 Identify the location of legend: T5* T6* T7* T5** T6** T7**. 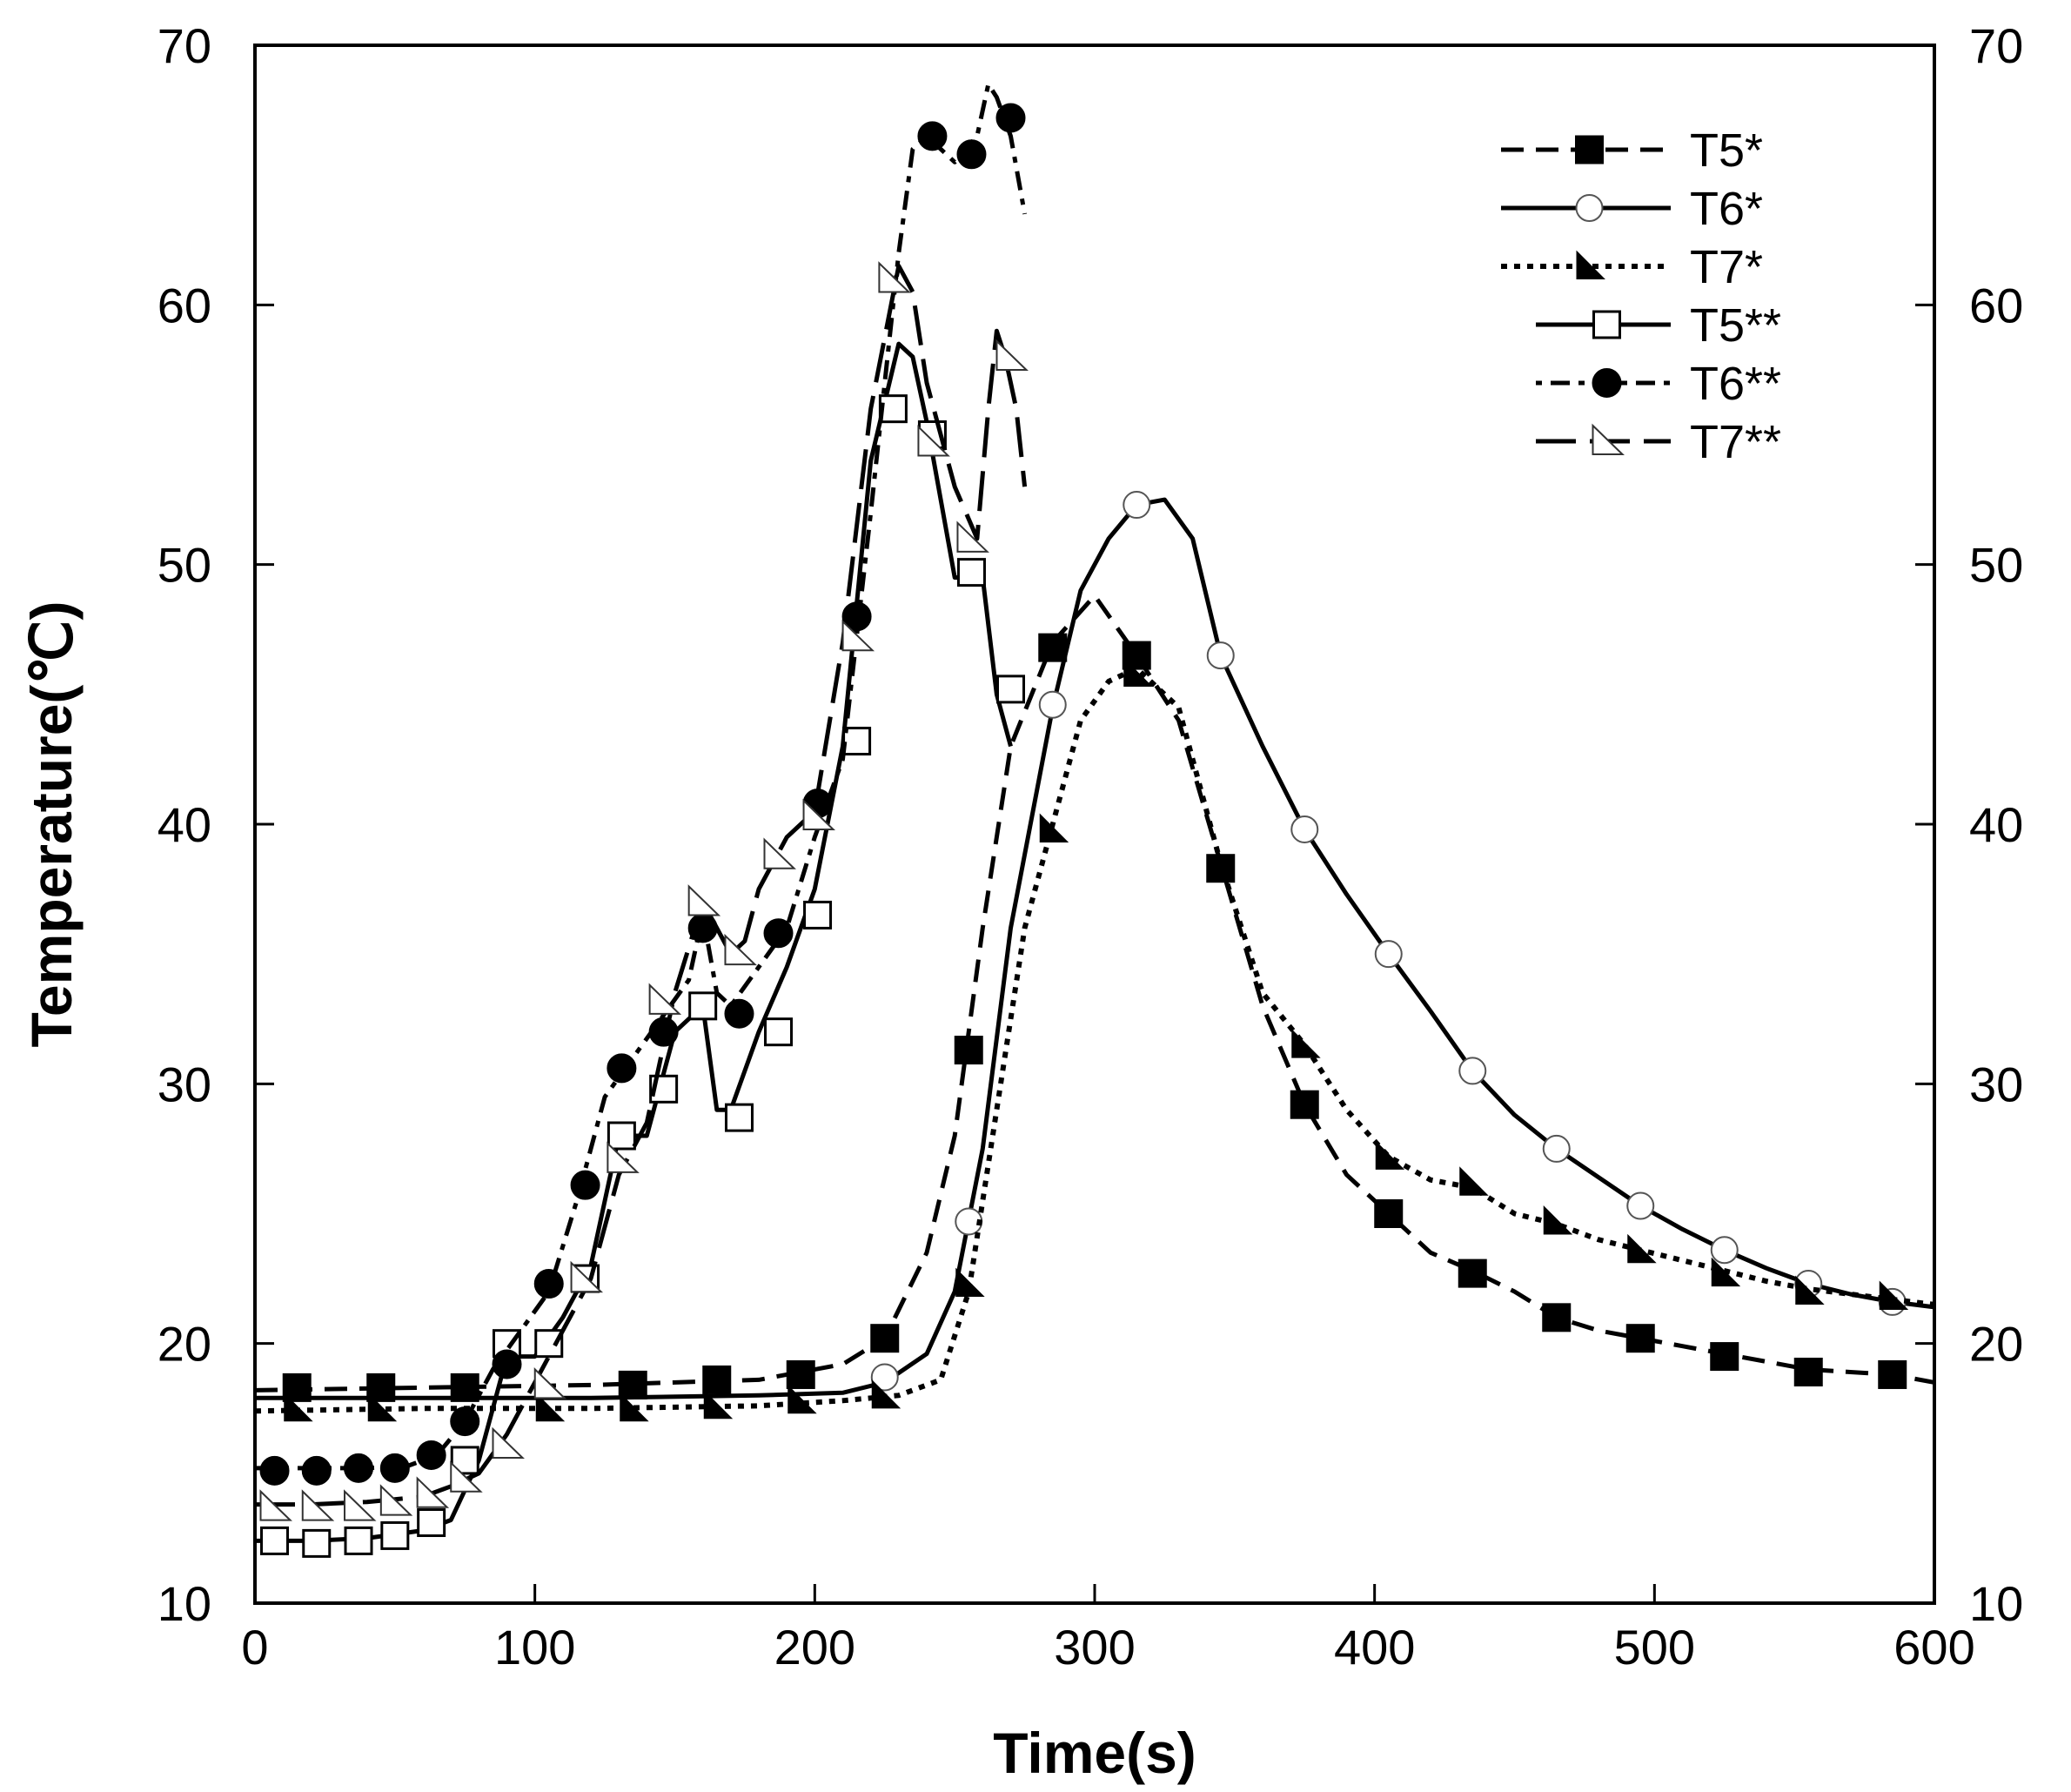
(1641, 296).